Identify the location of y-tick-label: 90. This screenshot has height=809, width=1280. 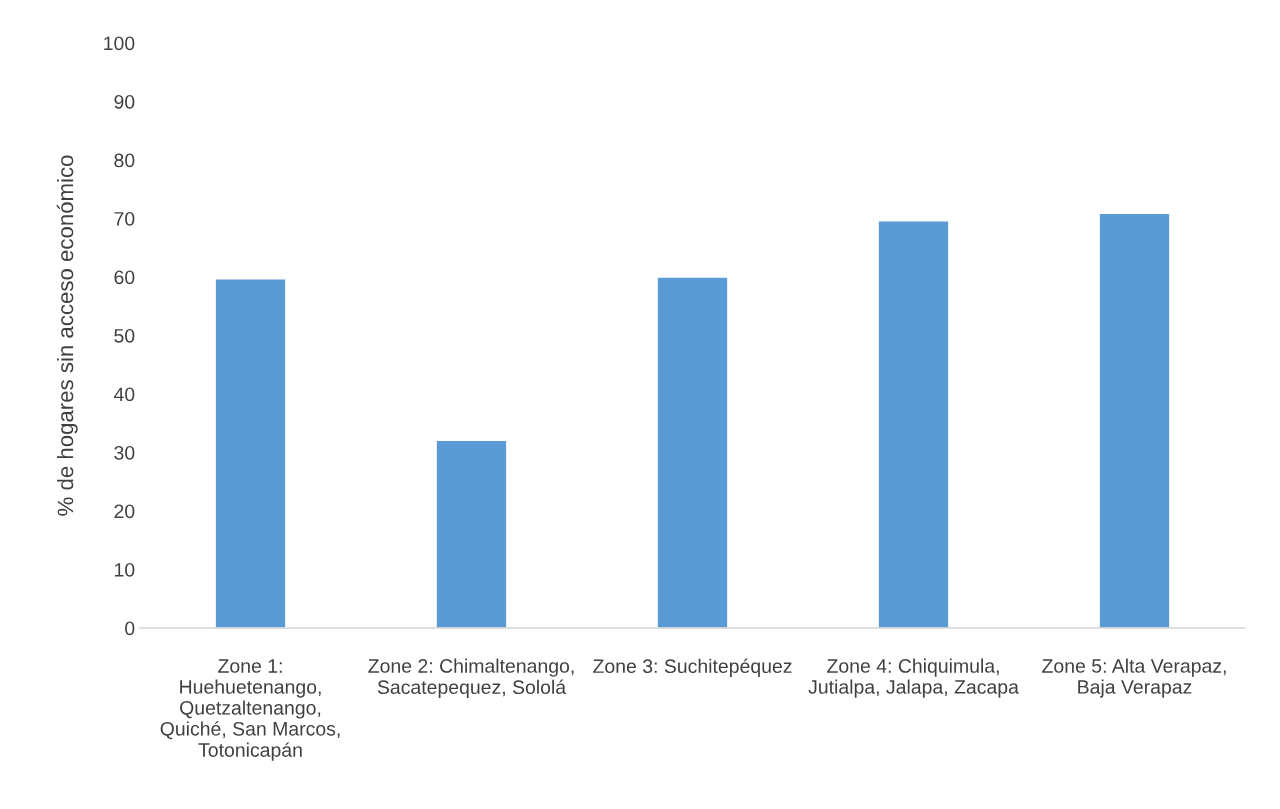
(124, 101).